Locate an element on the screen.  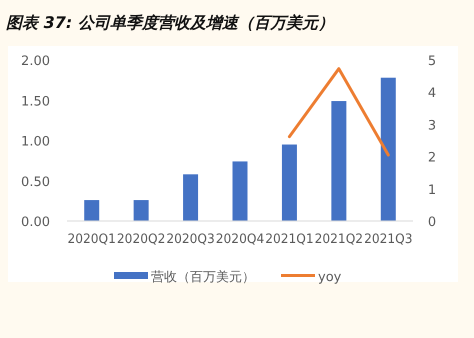
y2-tick-label: 1 is located at coordinates (432, 190).